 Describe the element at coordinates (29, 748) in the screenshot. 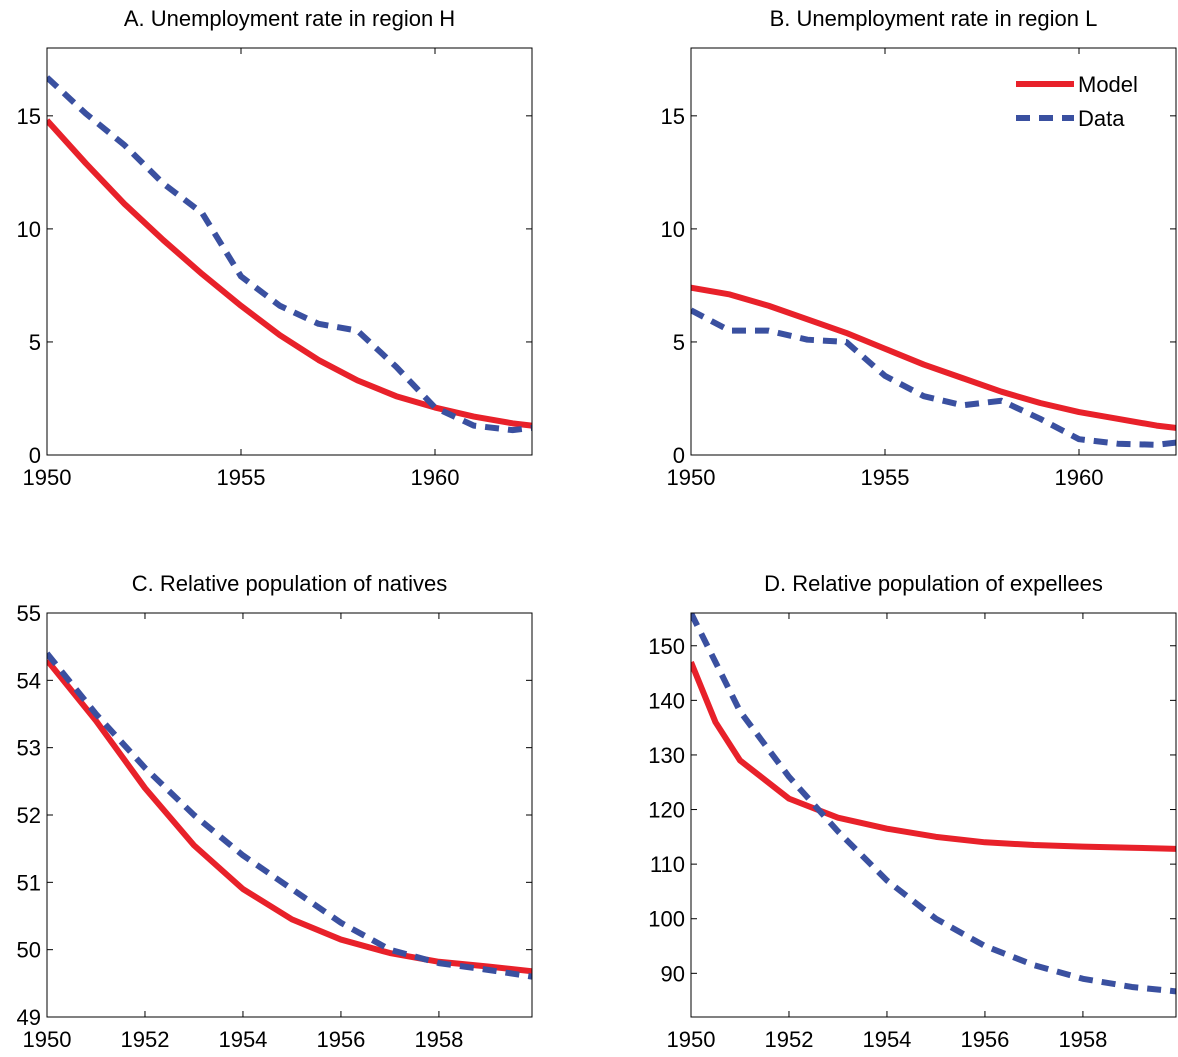

I see `y-tick-label: 53` at that location.